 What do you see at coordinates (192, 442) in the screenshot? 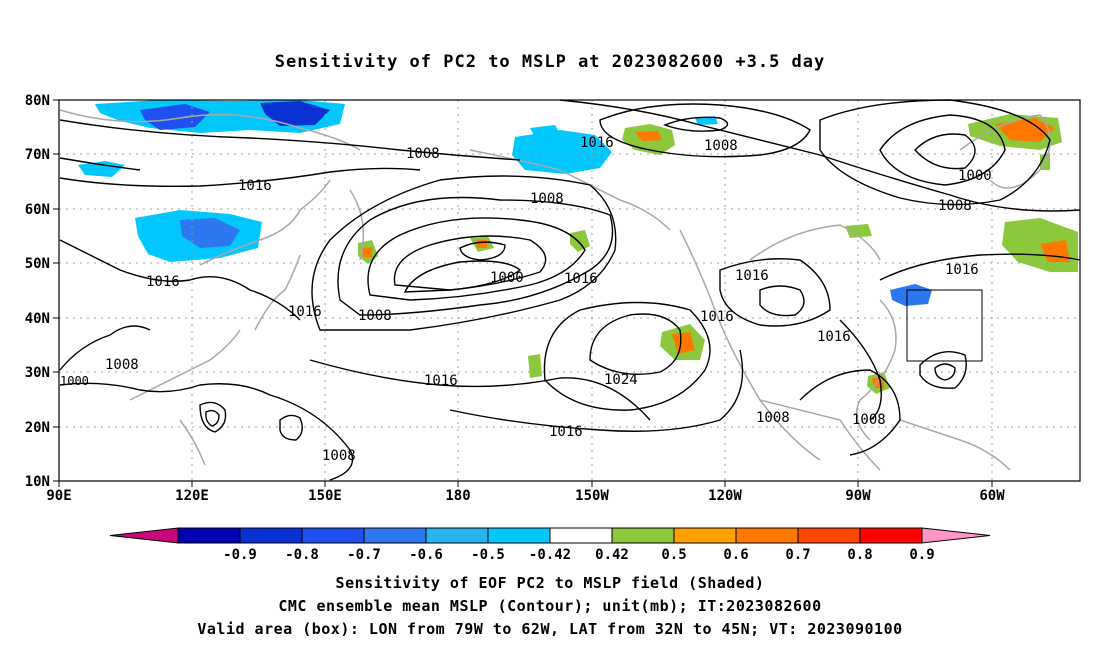
I see `coastline-philippines` at bounding box center [192, 442].